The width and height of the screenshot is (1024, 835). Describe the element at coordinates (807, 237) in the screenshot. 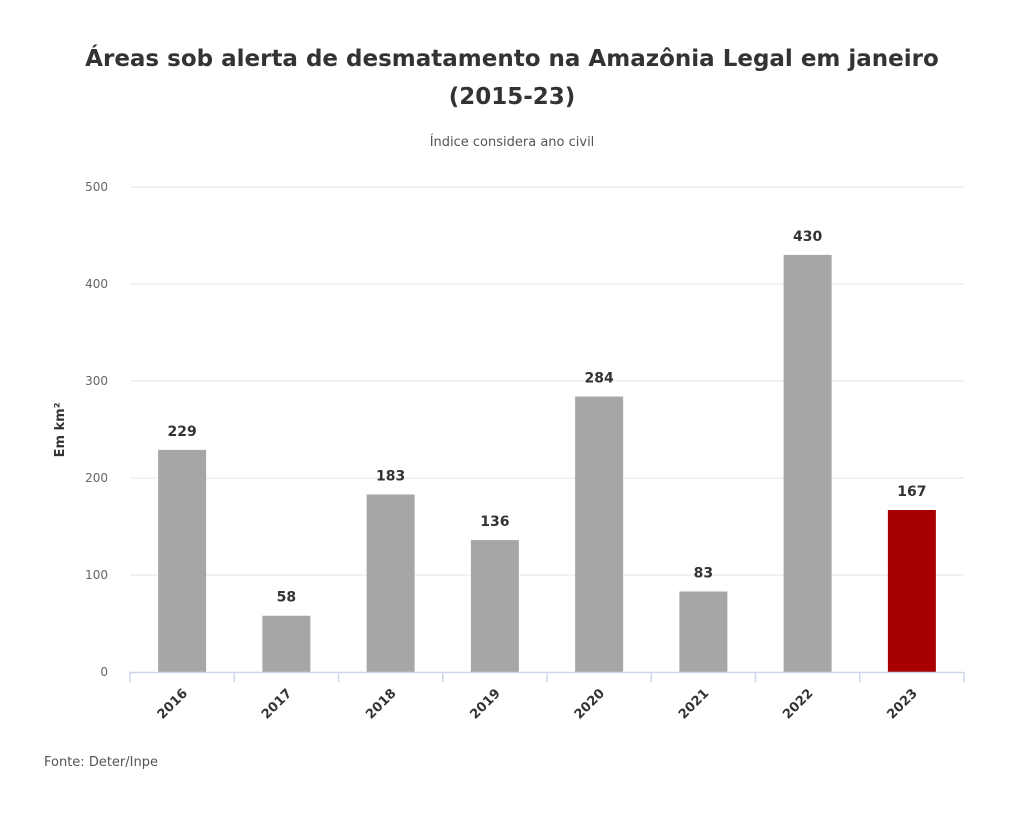

I see `data-label-2022: 430` at that location.